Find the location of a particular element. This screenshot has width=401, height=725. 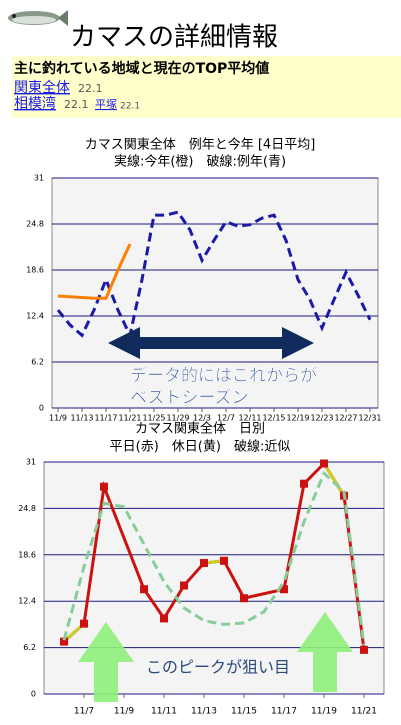

holiday-segment is located at coordinates (334, 479).